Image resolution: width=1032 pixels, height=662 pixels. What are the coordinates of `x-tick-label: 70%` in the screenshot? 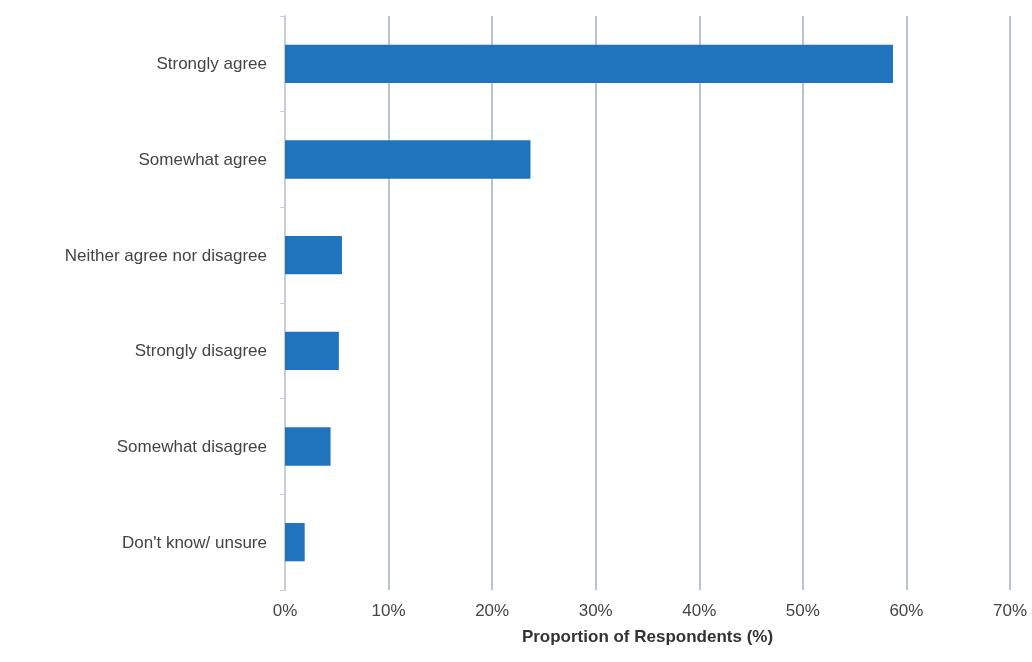 It's located at (1010, 610).